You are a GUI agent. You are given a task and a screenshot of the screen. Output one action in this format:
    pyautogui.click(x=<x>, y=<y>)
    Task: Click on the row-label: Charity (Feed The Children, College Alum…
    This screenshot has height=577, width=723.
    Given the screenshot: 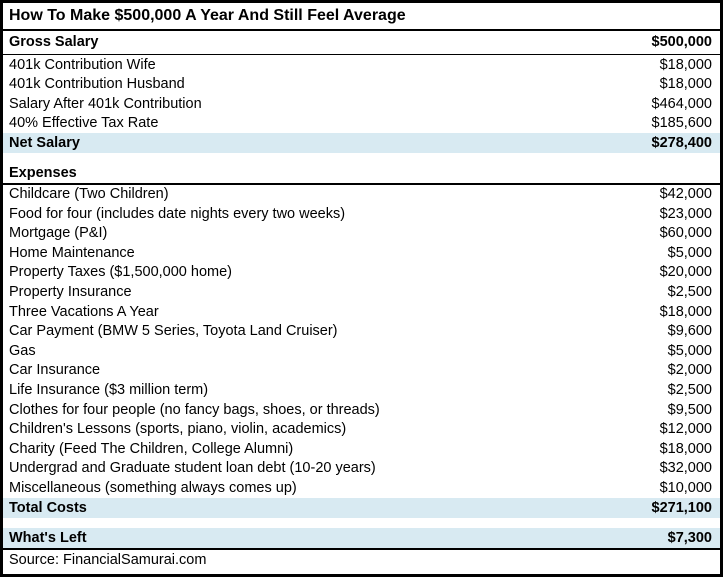 What is the action you would take?
    pyautogui.click(x=151, y=448)
    